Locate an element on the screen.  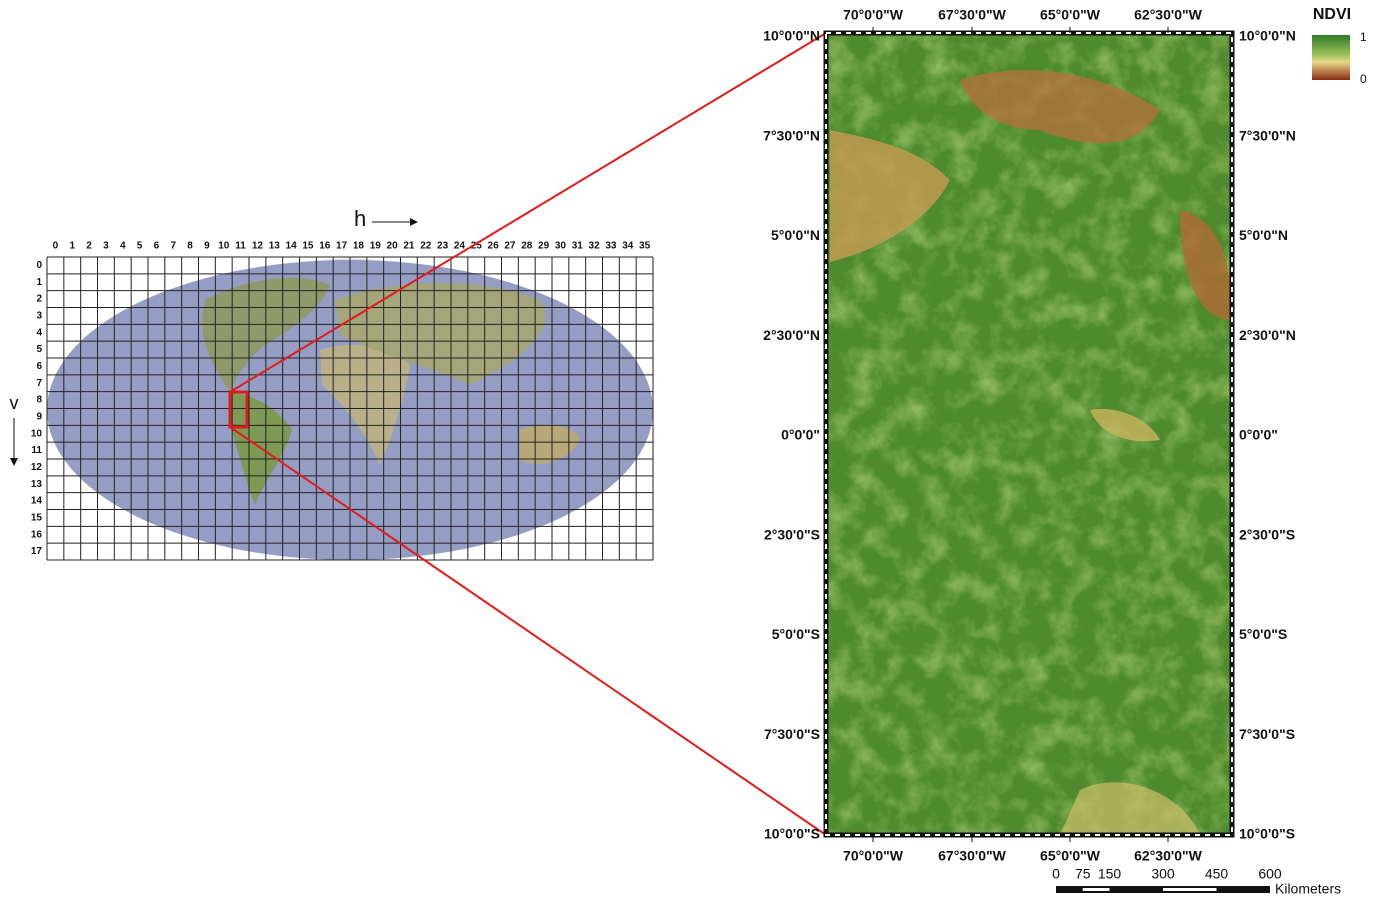
column-label: 22 is located at coordinates (426, 246).